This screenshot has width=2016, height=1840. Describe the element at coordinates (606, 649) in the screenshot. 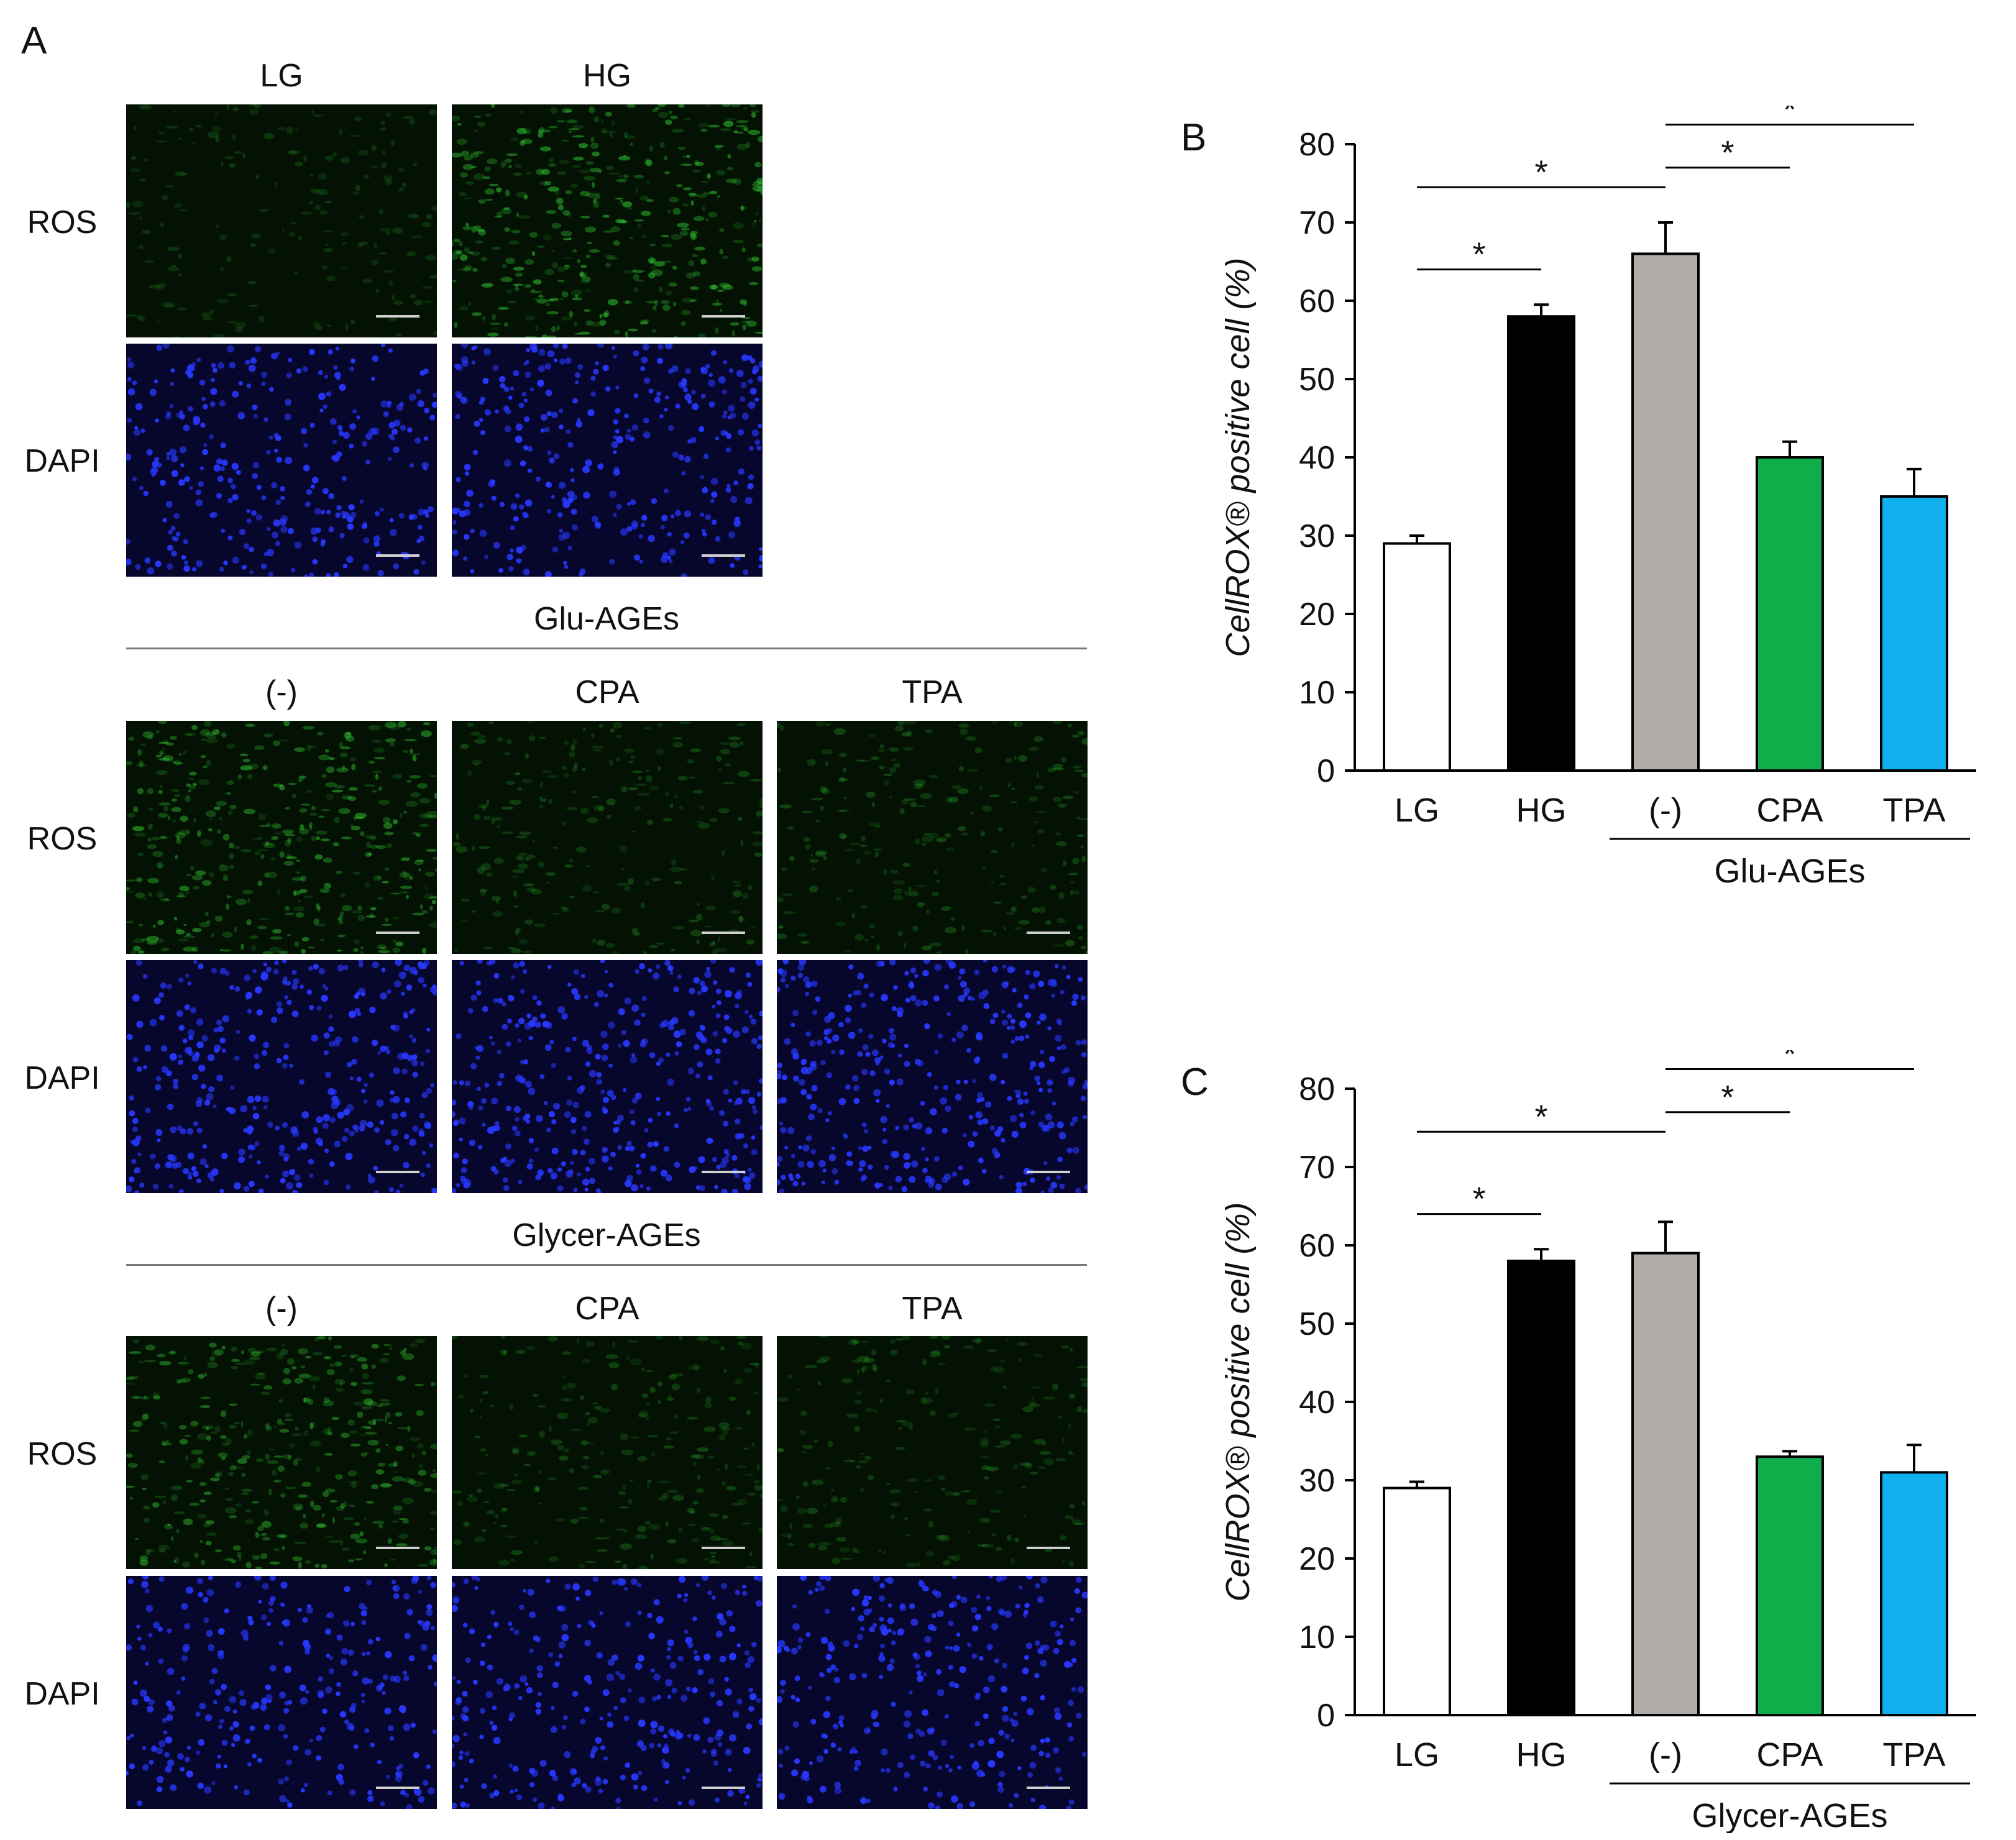

I see `group-divider-glu-ages` at that location.